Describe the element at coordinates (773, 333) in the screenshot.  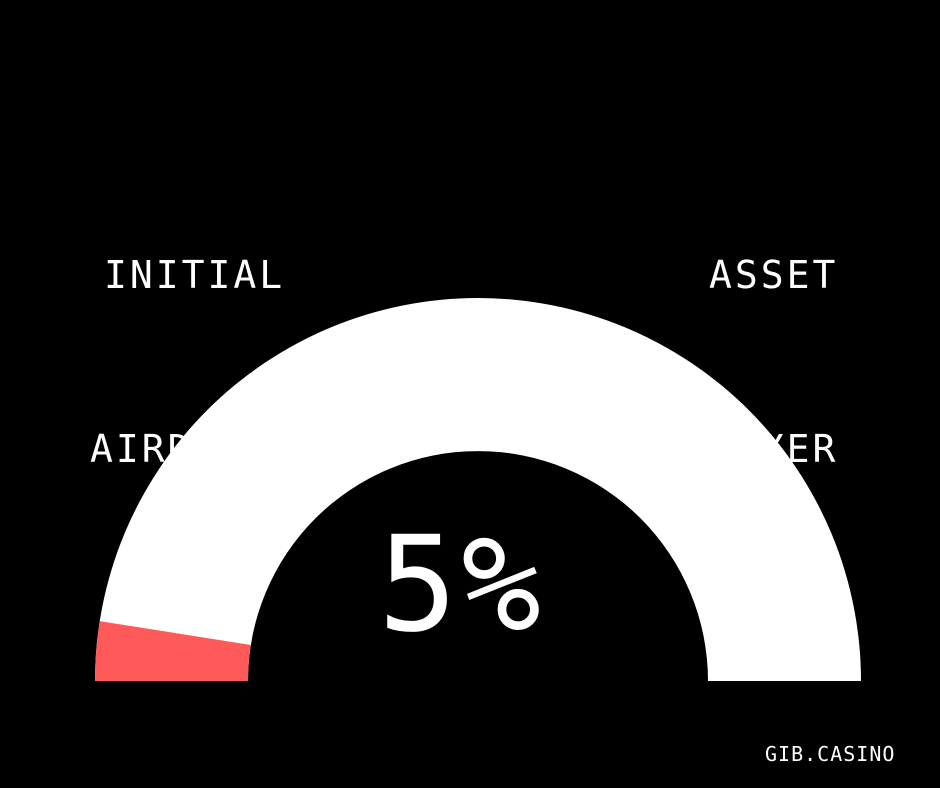
I see `right-label: ASSET LAYER` at that location.